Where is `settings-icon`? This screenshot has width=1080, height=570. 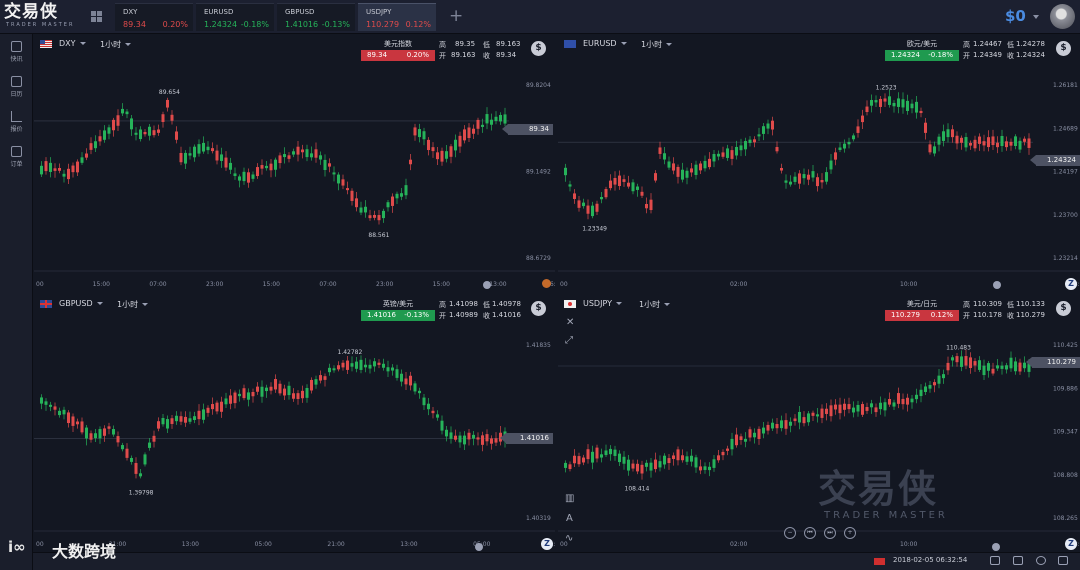 settings-icon is located at coordinates (1041, 560).